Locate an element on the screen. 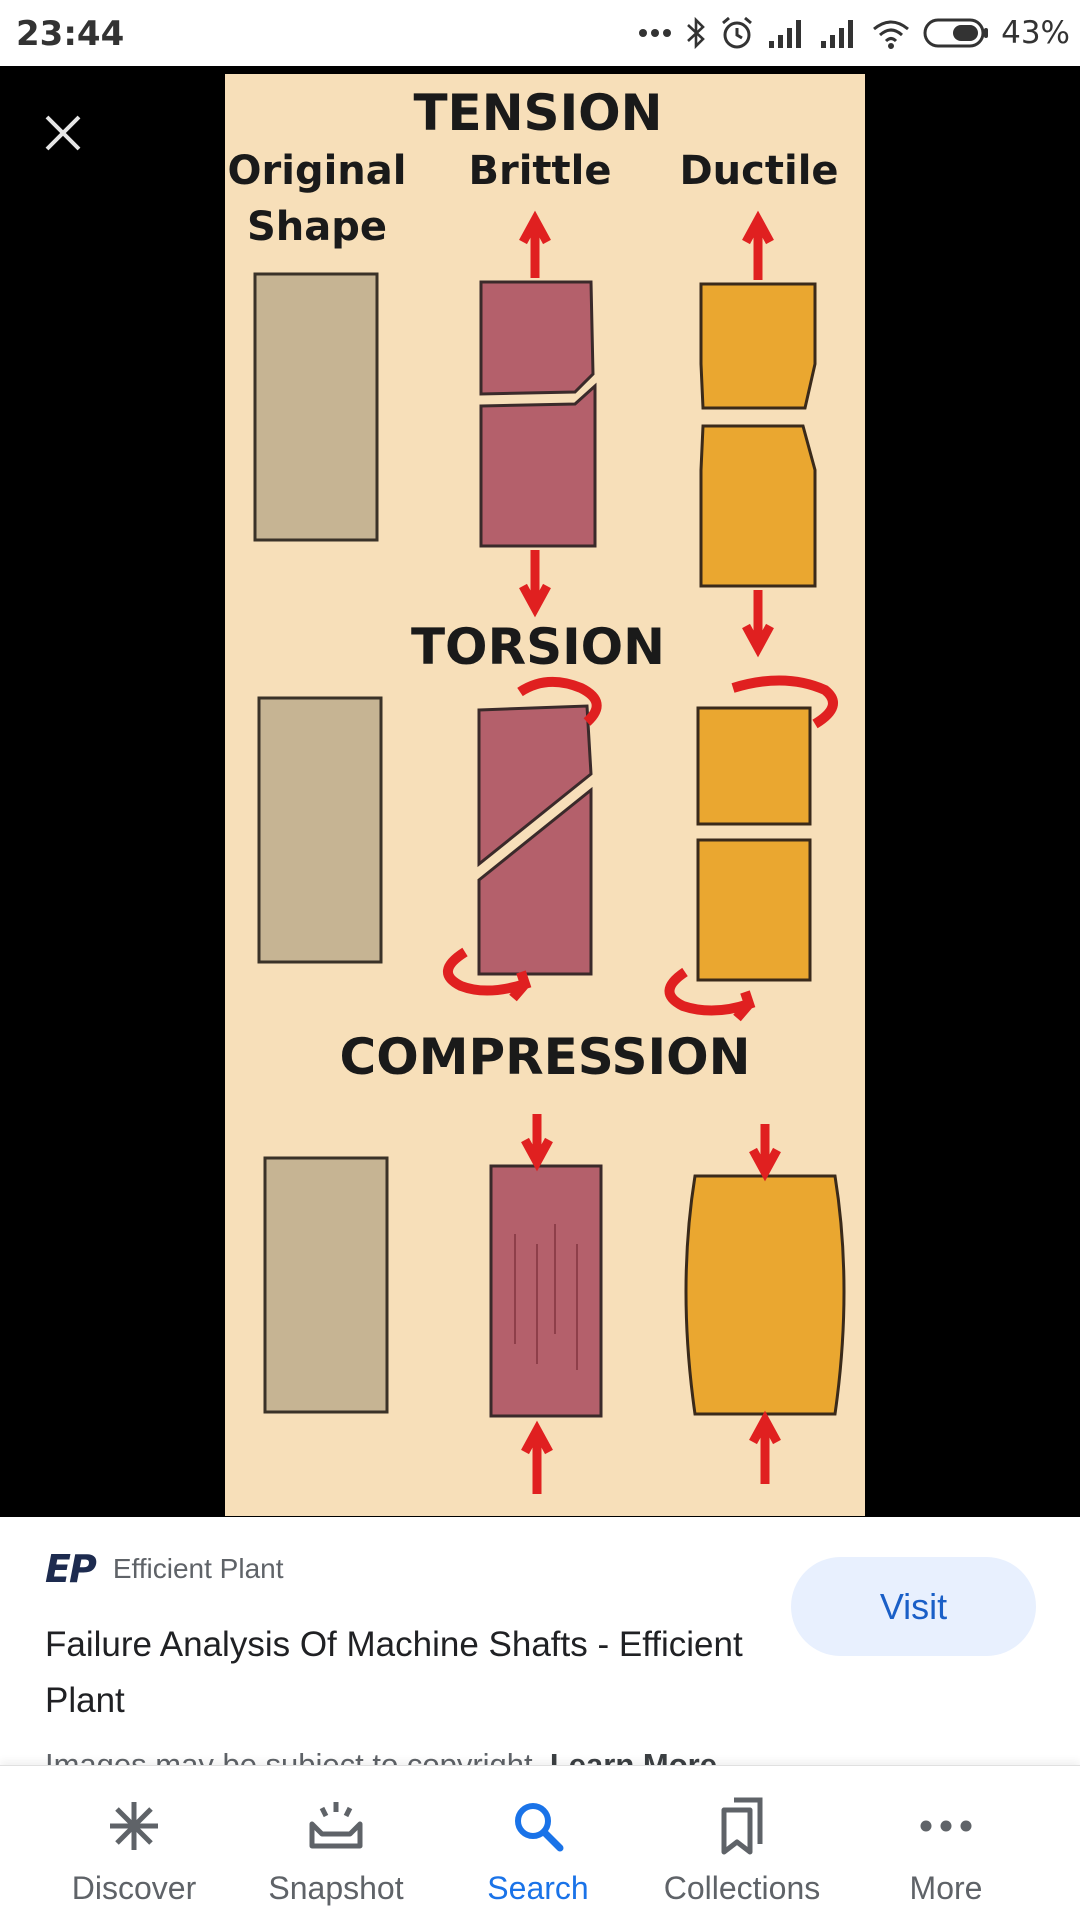 The width and height of the screenshot is (1080, 1920). source-row: EP Efficient Plant is located at coordinates (164, 1569).